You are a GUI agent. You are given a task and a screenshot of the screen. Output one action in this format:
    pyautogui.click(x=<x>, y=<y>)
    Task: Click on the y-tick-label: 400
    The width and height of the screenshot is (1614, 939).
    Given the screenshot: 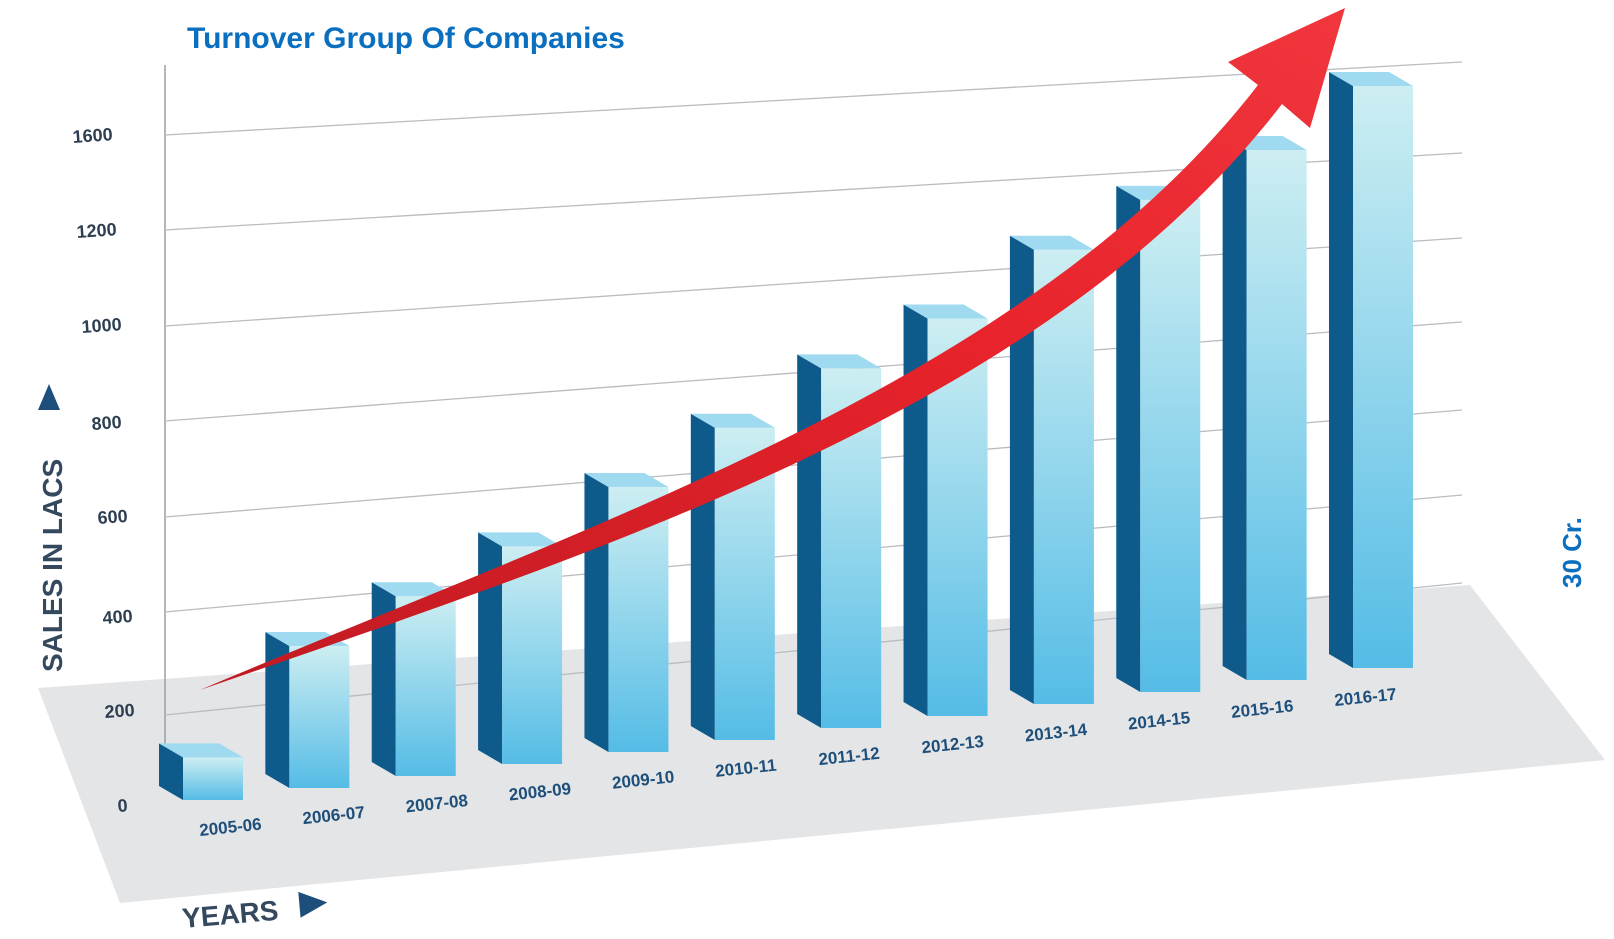 What is the action you would take?
    pyautogui.click(x=117, y=617)
    